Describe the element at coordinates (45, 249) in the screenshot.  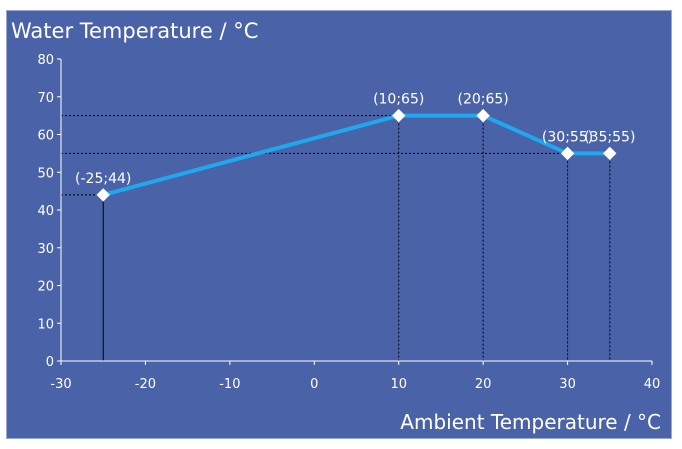
I see `y-tick-label: 30` at that location.